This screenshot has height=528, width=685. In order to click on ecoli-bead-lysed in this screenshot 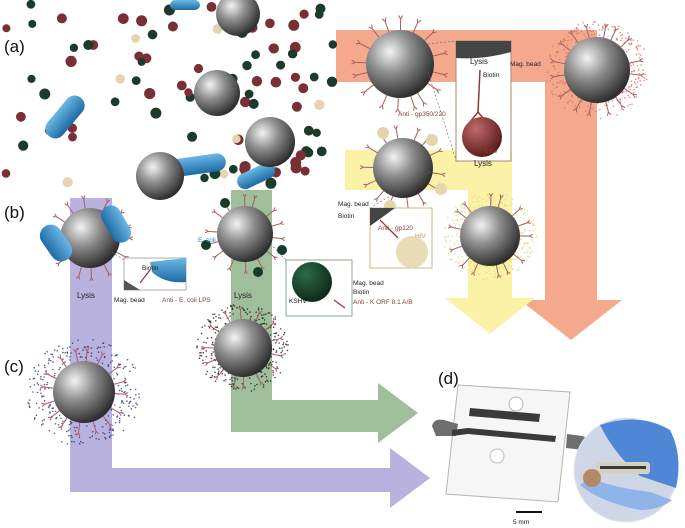, I will do `click(83, 392)`.